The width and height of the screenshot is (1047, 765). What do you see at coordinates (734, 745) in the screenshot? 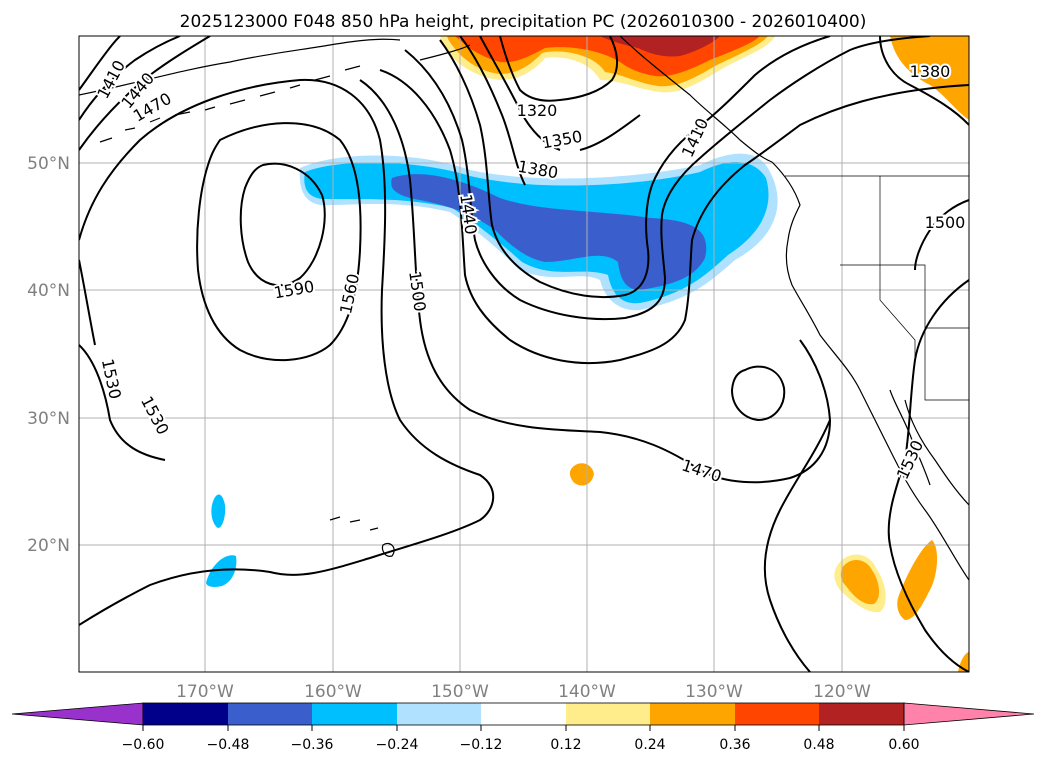
I see `colorbar-tick-label: 0.36` at bounding box center [734, 745].